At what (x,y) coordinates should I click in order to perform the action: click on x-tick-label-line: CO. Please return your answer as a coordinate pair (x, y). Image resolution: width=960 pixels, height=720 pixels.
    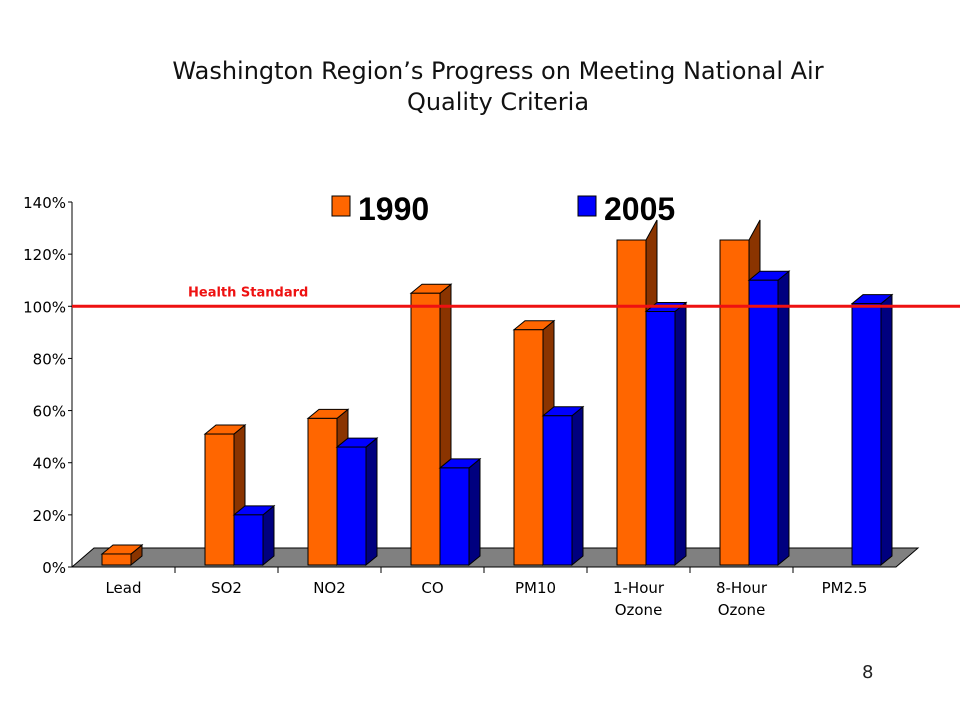
    Looking at the image, I should click on (432, 588).